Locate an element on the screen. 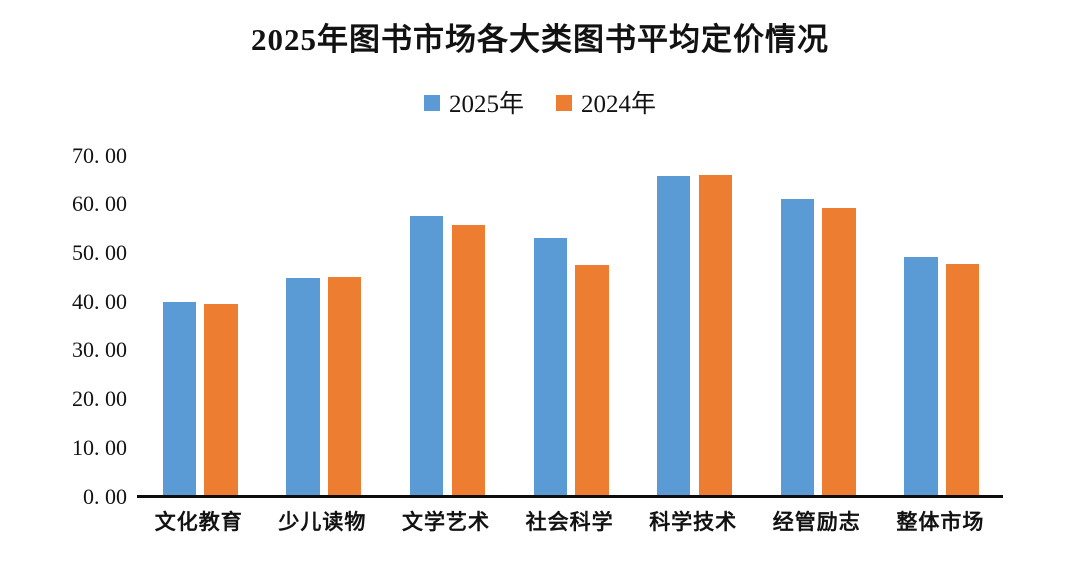 The height and width of the screenshot is (574, 1080). legend-label: 2024年 is located at coordinates (619, 104).